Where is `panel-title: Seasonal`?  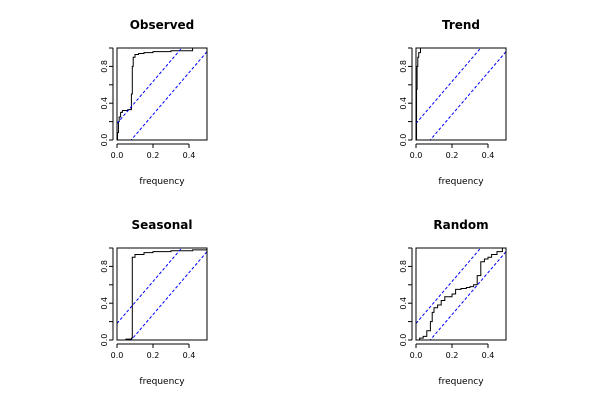 panel-title: Seasonal is located at coordinates (161, 225).